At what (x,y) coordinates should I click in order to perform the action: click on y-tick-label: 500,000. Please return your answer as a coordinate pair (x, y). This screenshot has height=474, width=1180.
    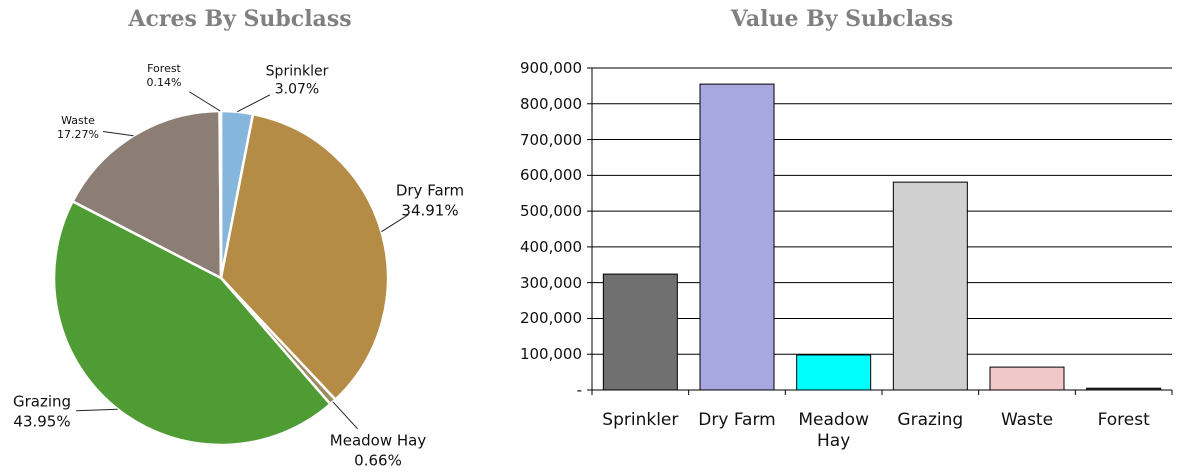
    Looking at the image, I should click on (550, 211).